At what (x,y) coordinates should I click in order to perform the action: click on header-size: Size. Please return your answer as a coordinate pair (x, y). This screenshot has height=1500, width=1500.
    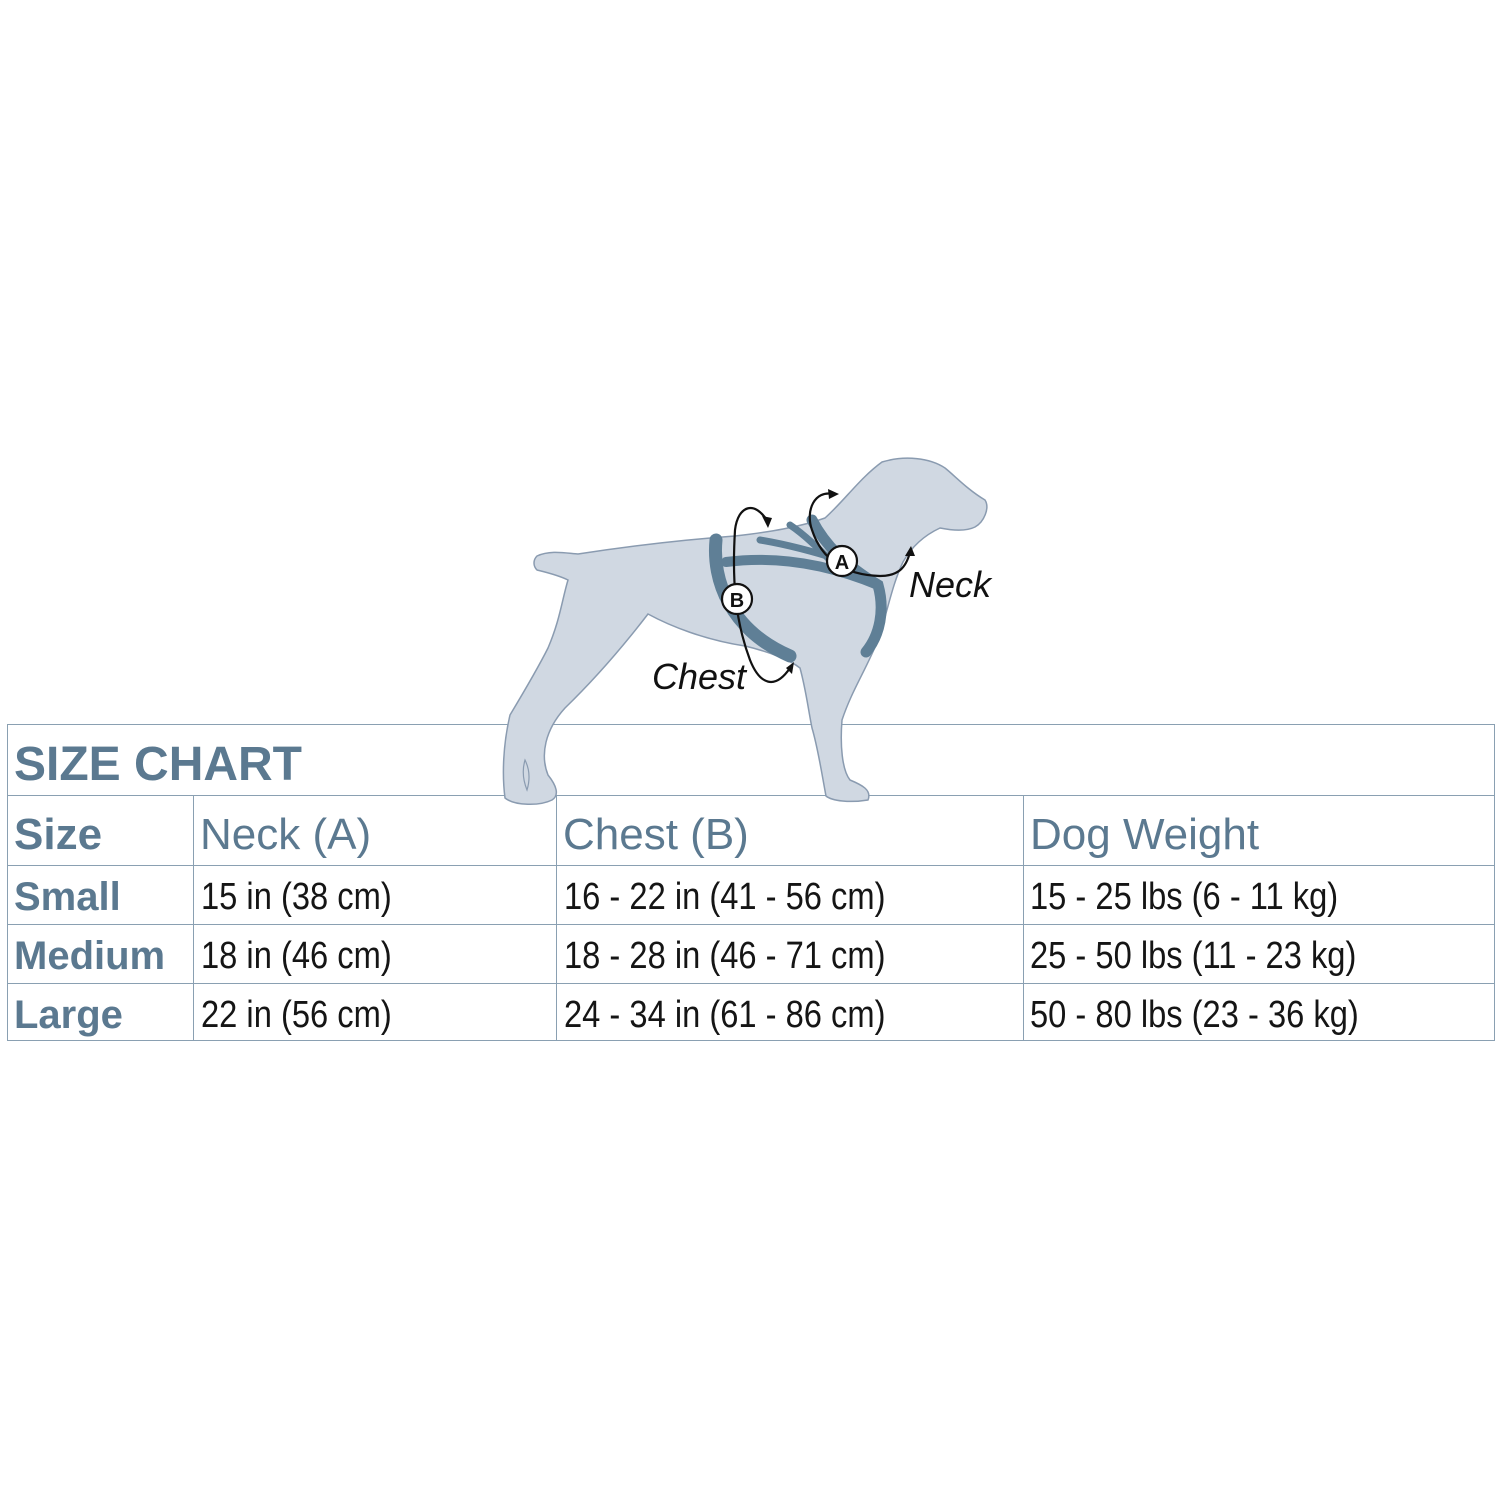
    Looking at the image, I should click on (58, 834).